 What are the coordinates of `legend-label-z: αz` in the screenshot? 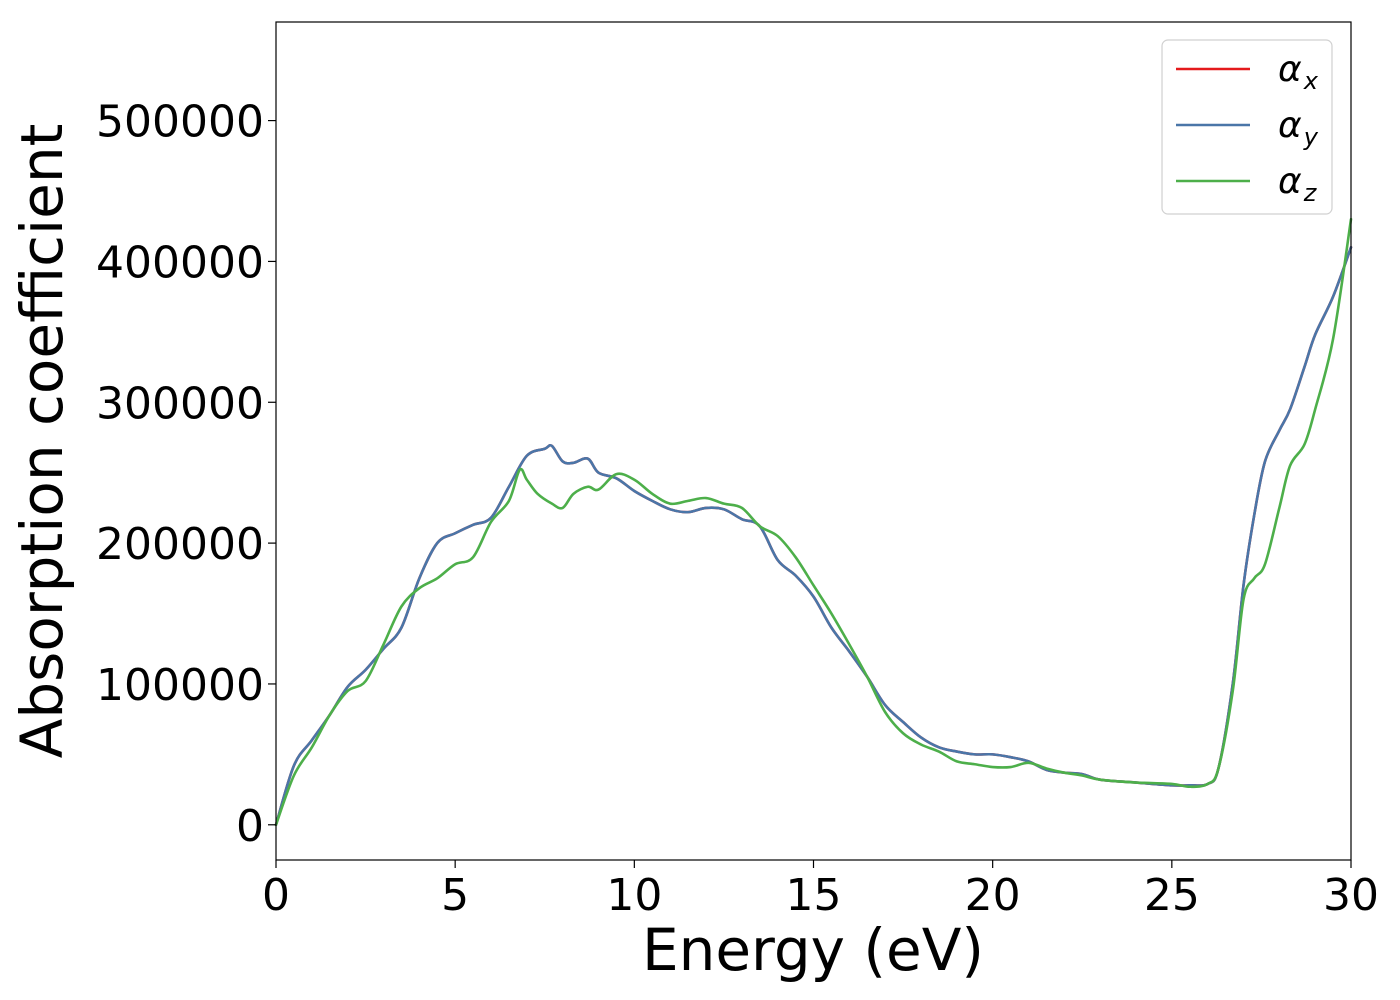 It's located at (1298, 184).